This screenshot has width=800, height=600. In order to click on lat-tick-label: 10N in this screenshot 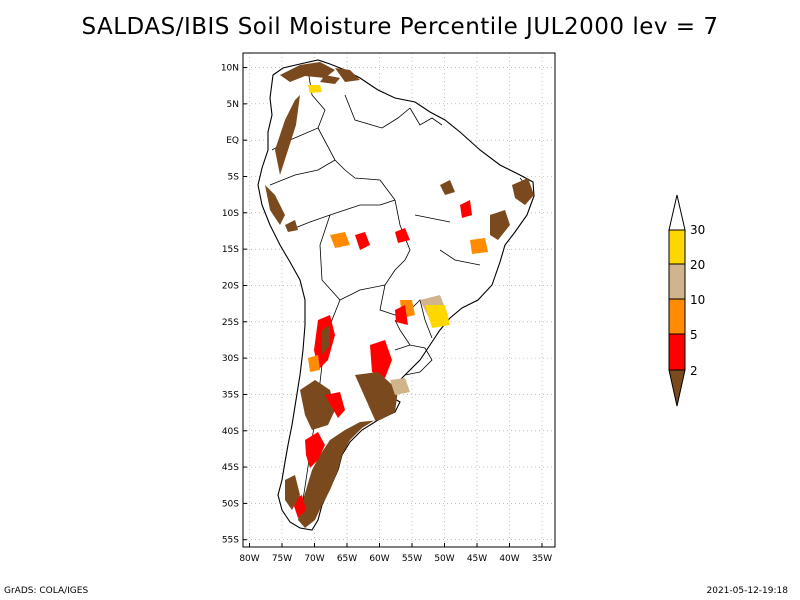, I will do `click(230, 69)`.